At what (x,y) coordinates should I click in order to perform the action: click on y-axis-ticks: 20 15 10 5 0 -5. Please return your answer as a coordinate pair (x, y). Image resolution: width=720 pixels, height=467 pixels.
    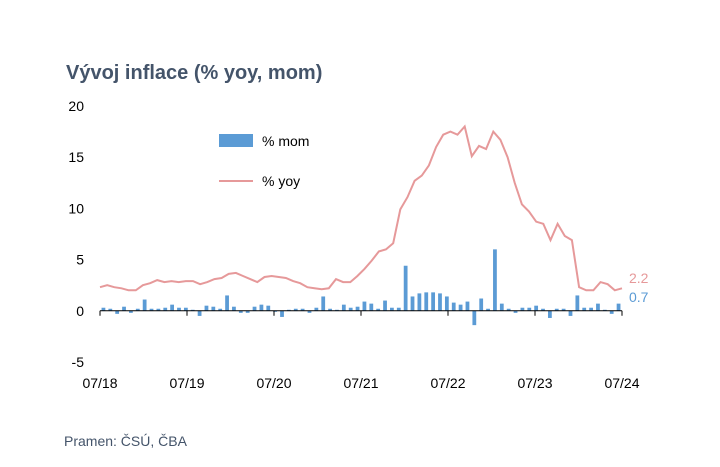
    Looking at the image, I should click on (76, 234).